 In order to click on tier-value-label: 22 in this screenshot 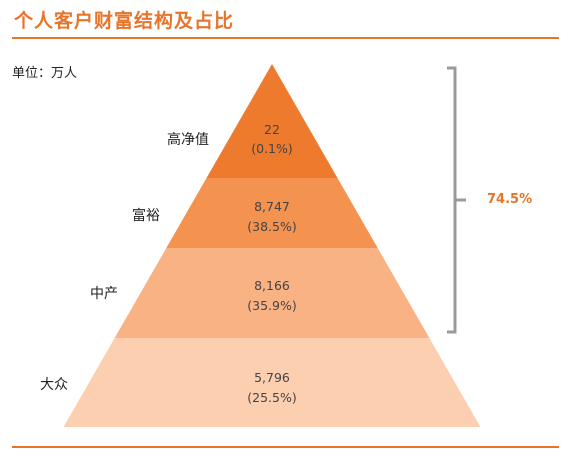, I will do `click(272, 129)`.